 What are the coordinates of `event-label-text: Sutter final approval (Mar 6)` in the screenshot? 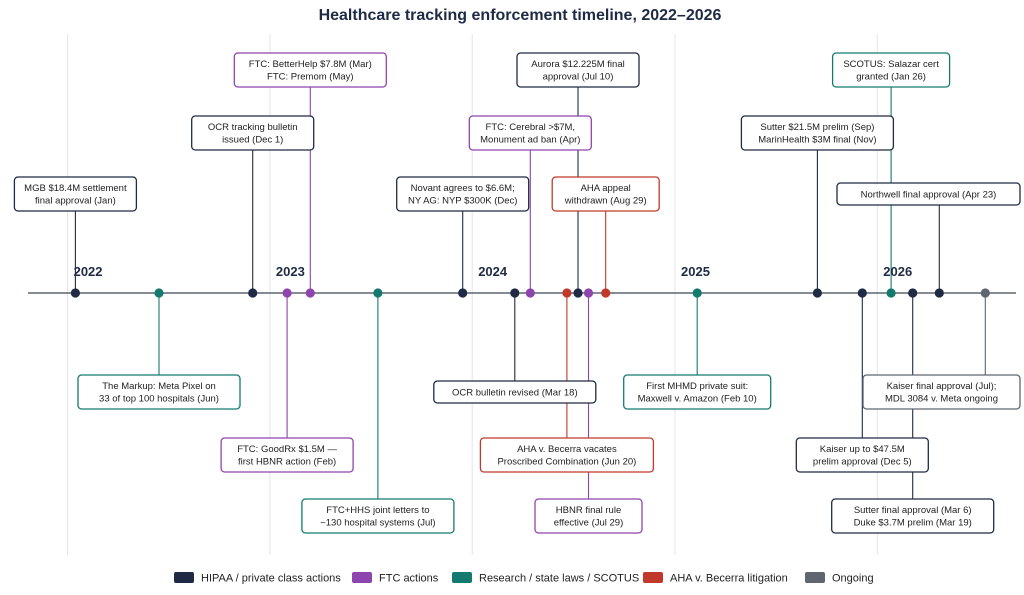 It's located at (913, 510).